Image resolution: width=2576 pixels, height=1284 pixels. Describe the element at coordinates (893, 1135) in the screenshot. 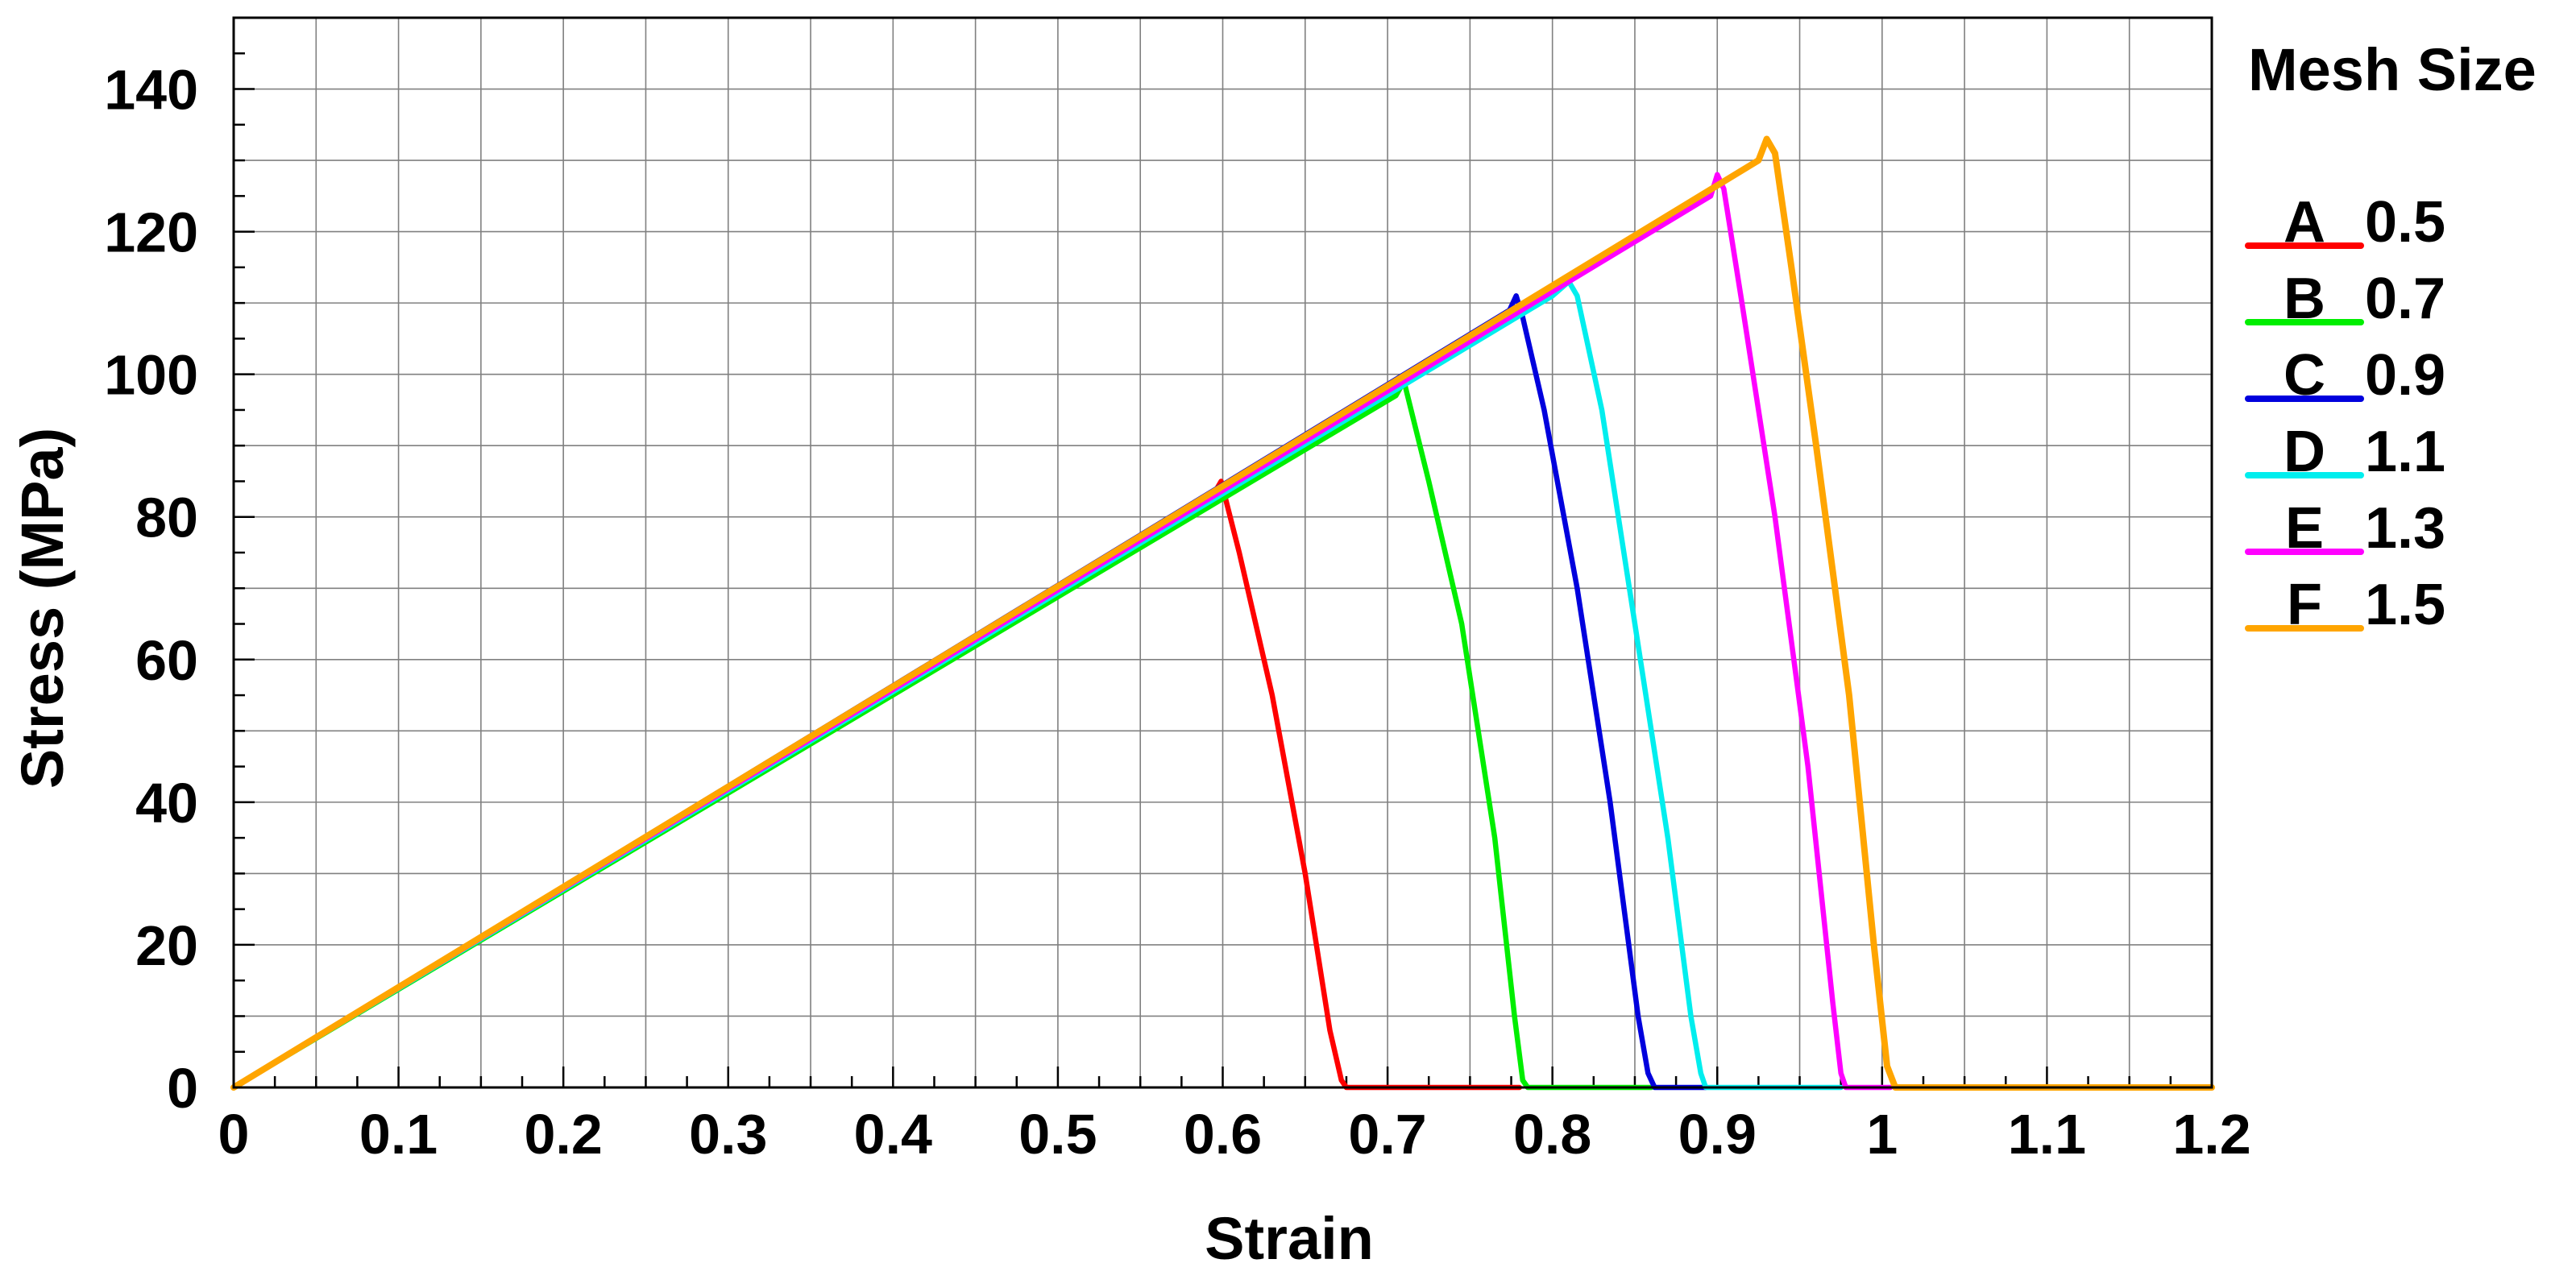

I see `x-tick-label: 0.4` at that location.